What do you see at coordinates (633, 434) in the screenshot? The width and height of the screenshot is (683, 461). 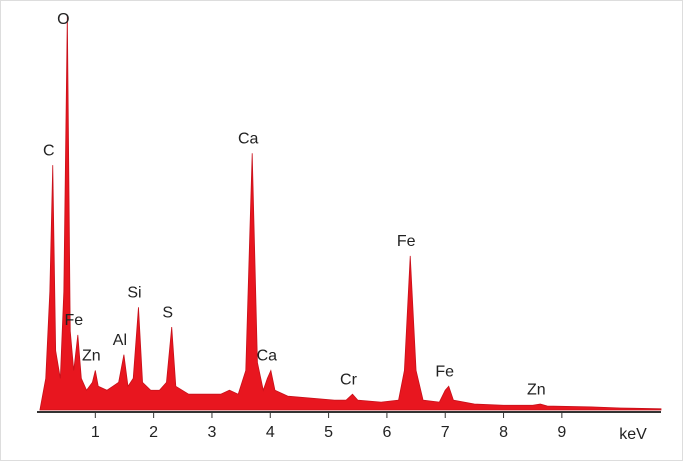 I see `x-axis-label: keV` at bounding box center [633, 434].